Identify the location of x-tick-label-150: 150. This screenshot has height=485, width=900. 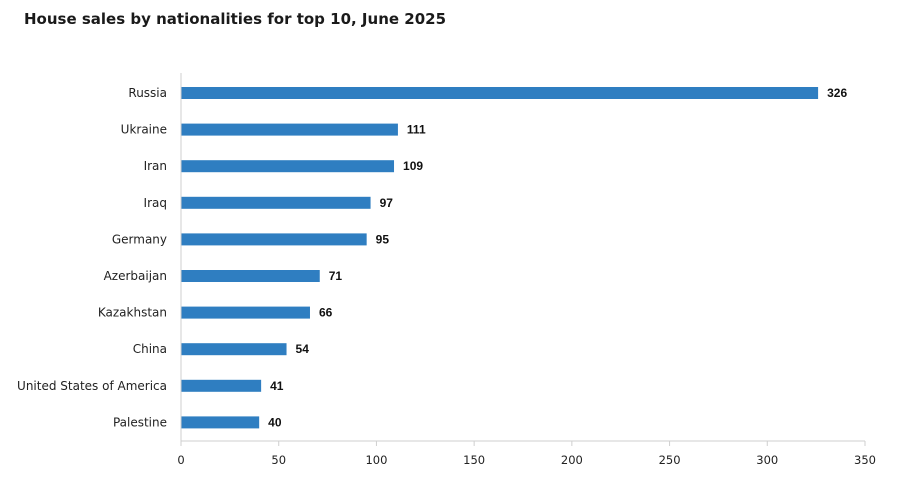
(474, 460).